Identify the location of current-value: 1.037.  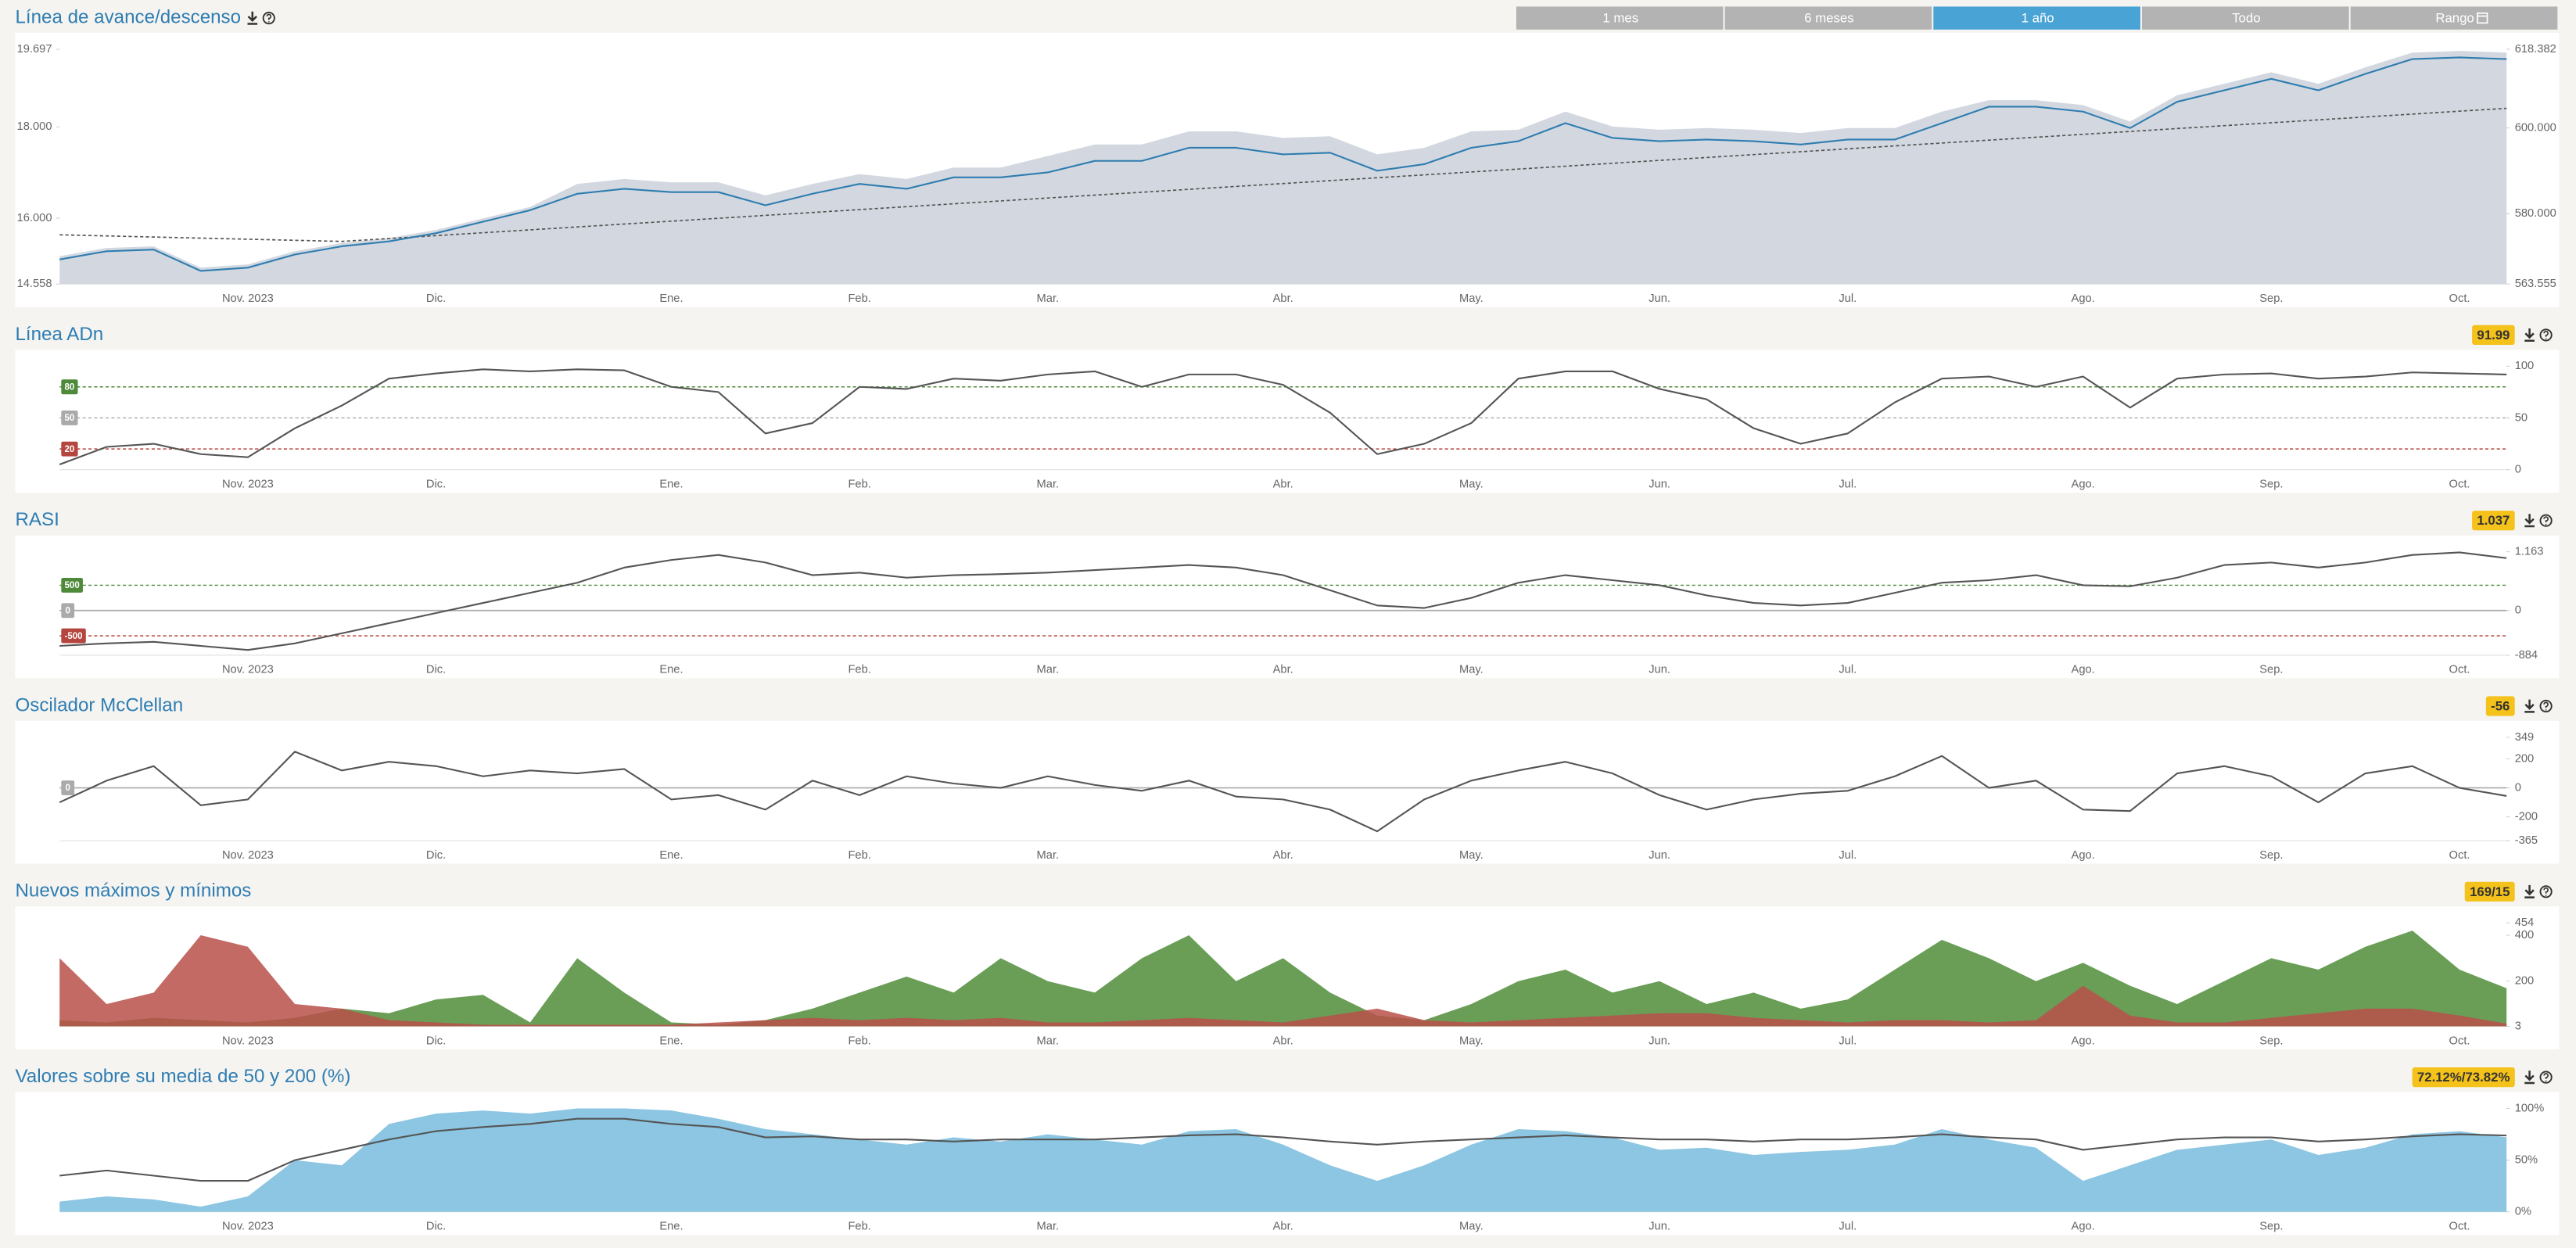
(2493, 520).